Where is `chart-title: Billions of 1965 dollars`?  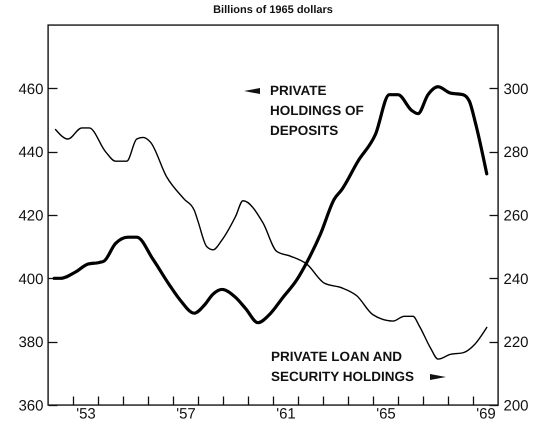 chart-title: Billions of 1965 dollars is located at coordinates (273, 10).